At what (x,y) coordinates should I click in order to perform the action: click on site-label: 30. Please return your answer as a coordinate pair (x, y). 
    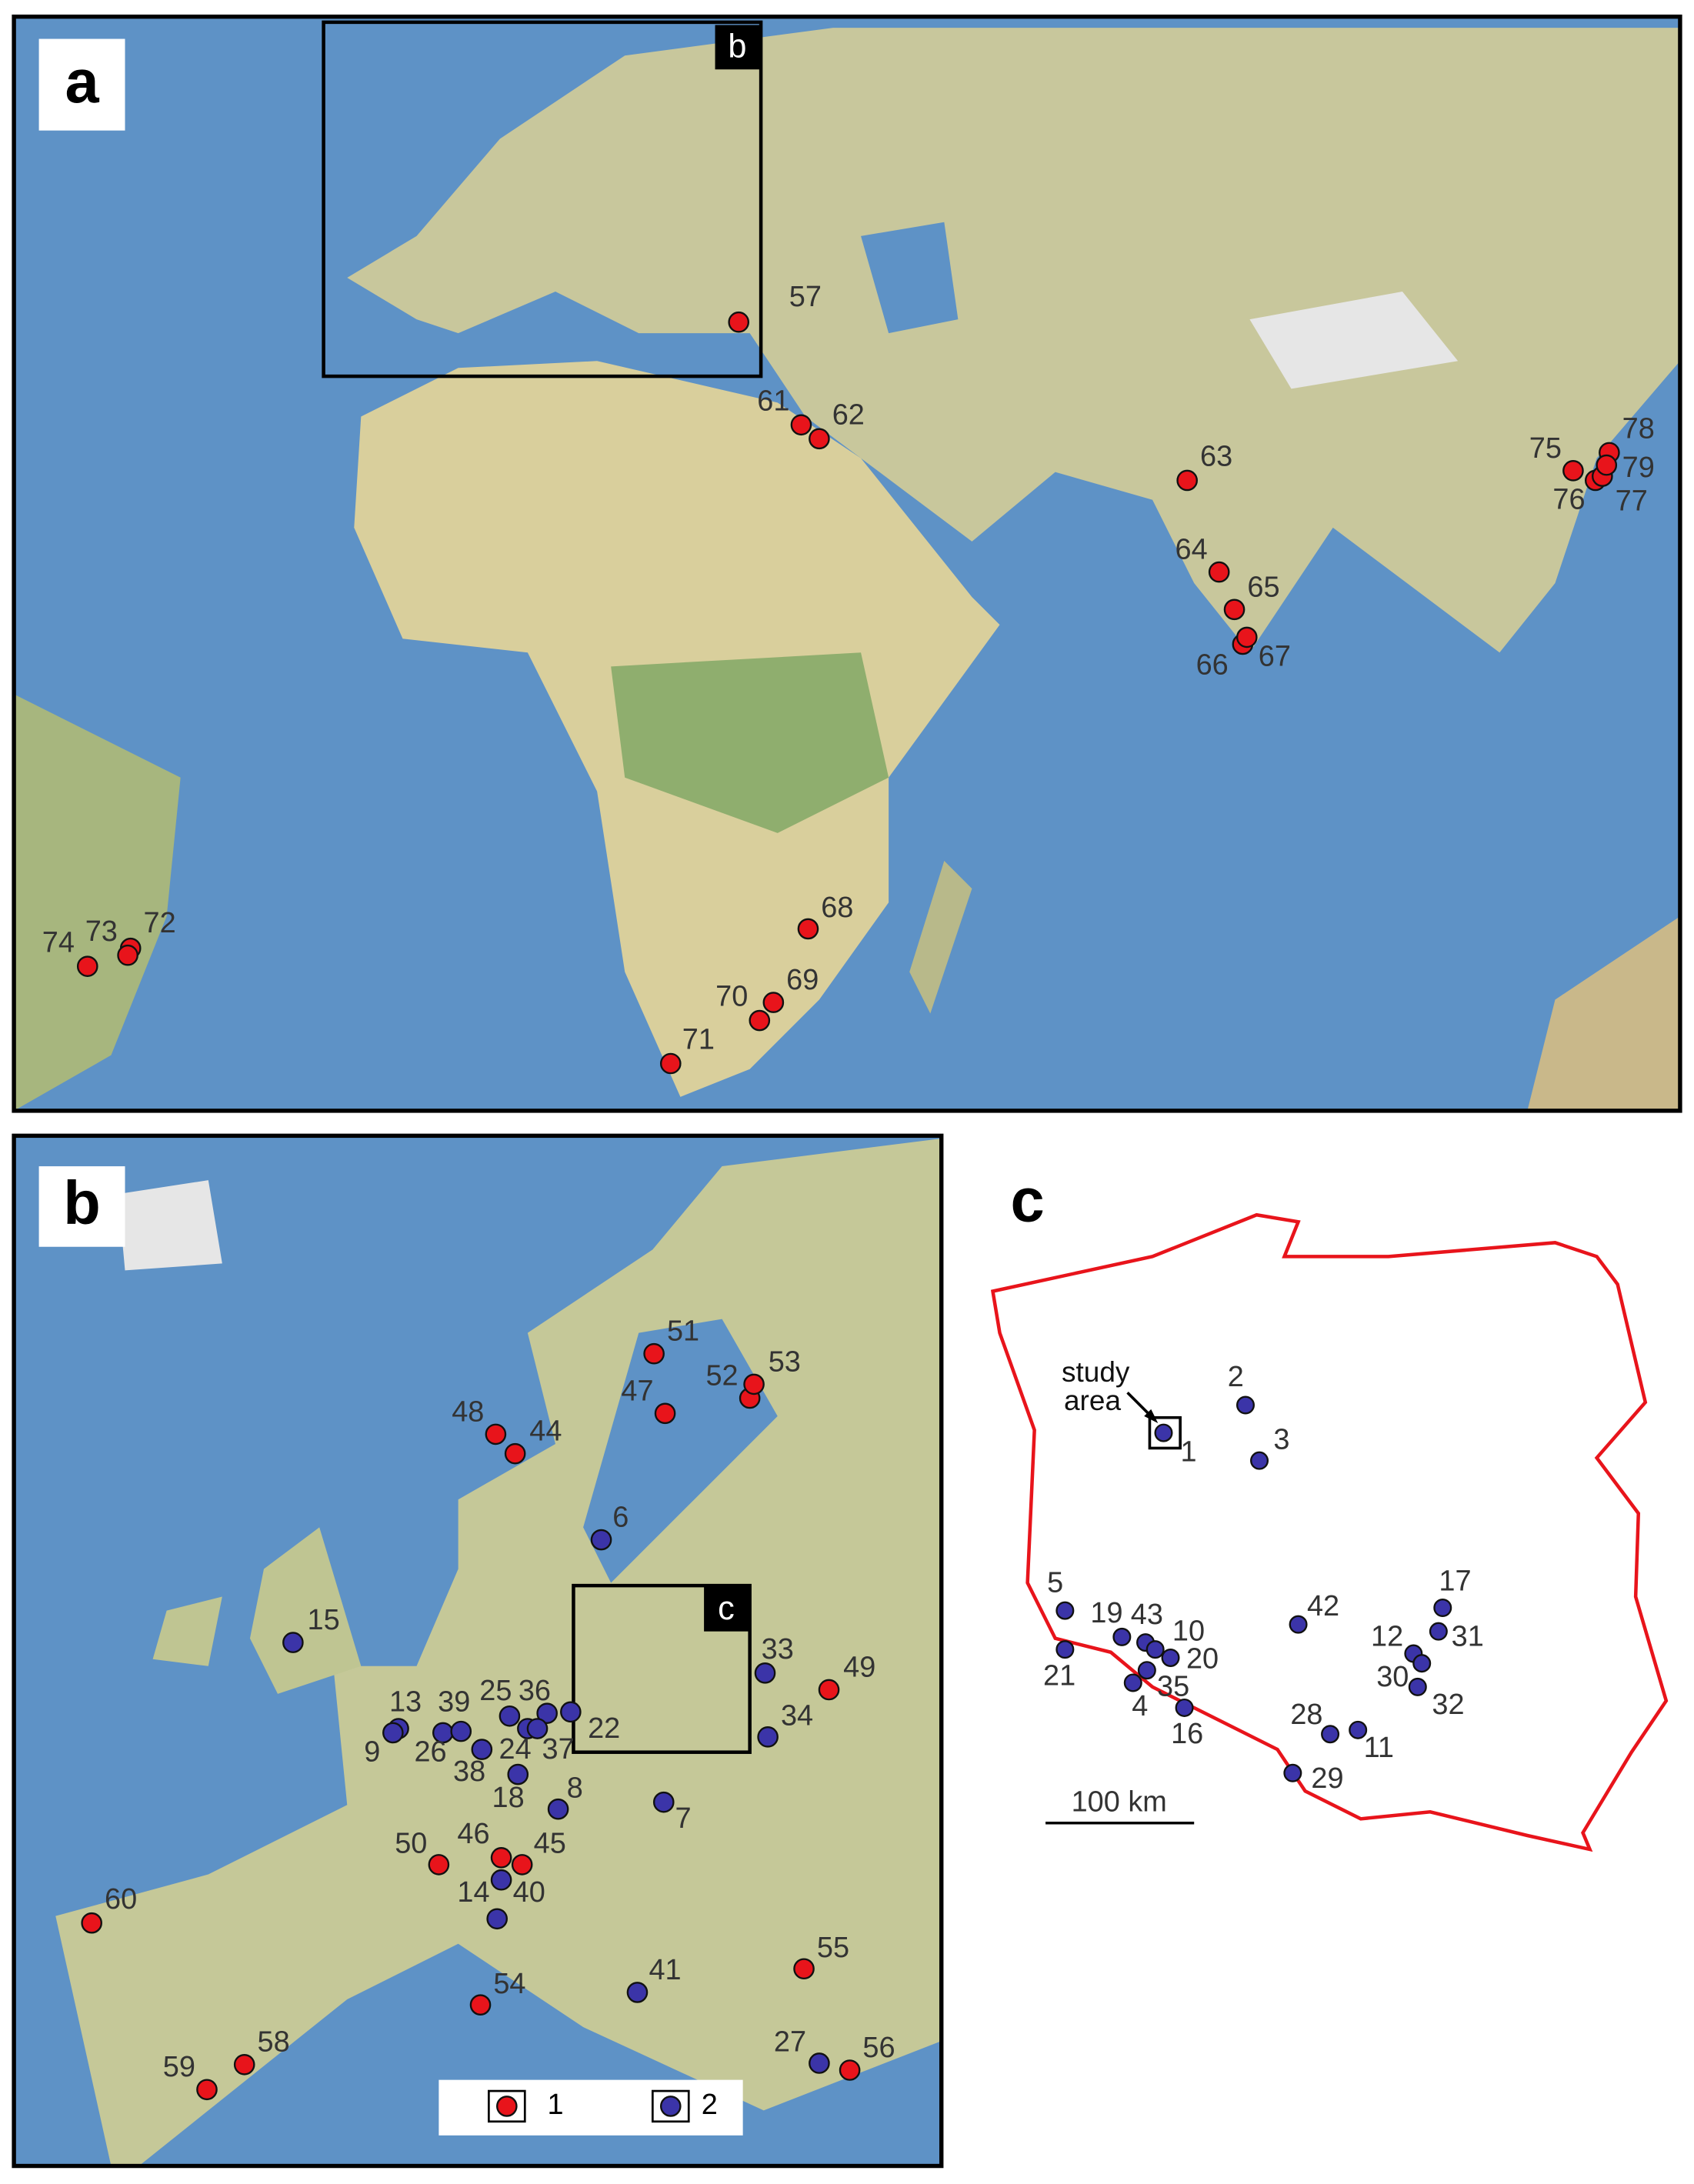
    Looking at the image, I should click on (1393, 1677).